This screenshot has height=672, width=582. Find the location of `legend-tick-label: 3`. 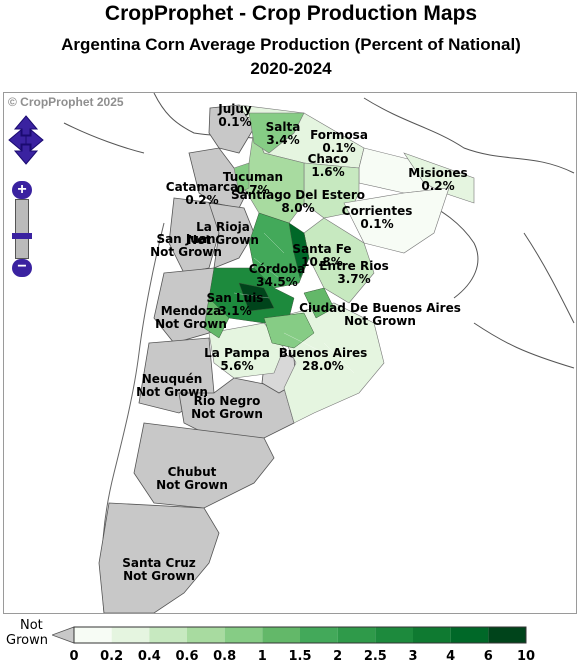

legend-tick-label: 3 is located at coordinates (413, 656).